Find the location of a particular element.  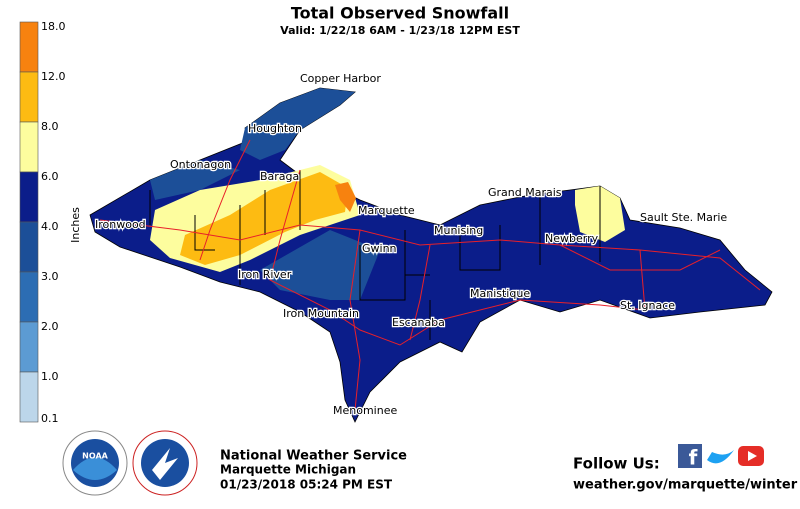

place-label: Iron River is located at coordinates (265, 274).